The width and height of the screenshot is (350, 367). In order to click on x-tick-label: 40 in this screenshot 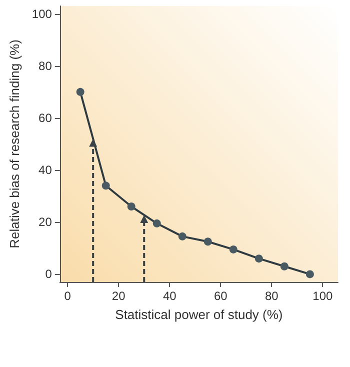, I will do `click(169, 296)`.